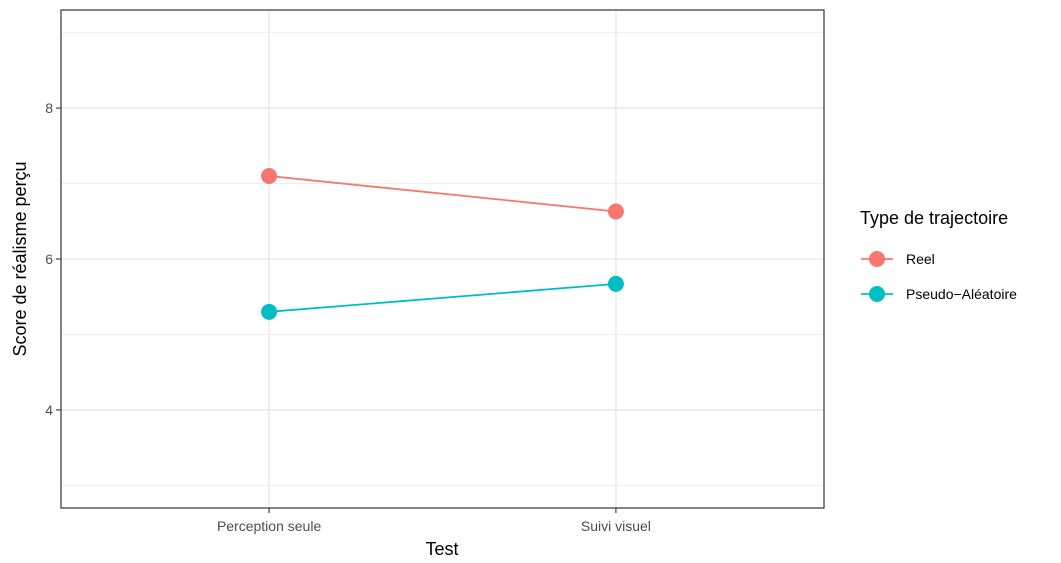 This screenshot has height=563, width=1061. I want to click on y-axis-title: Score de réalisme perçu, so click(20, 258).